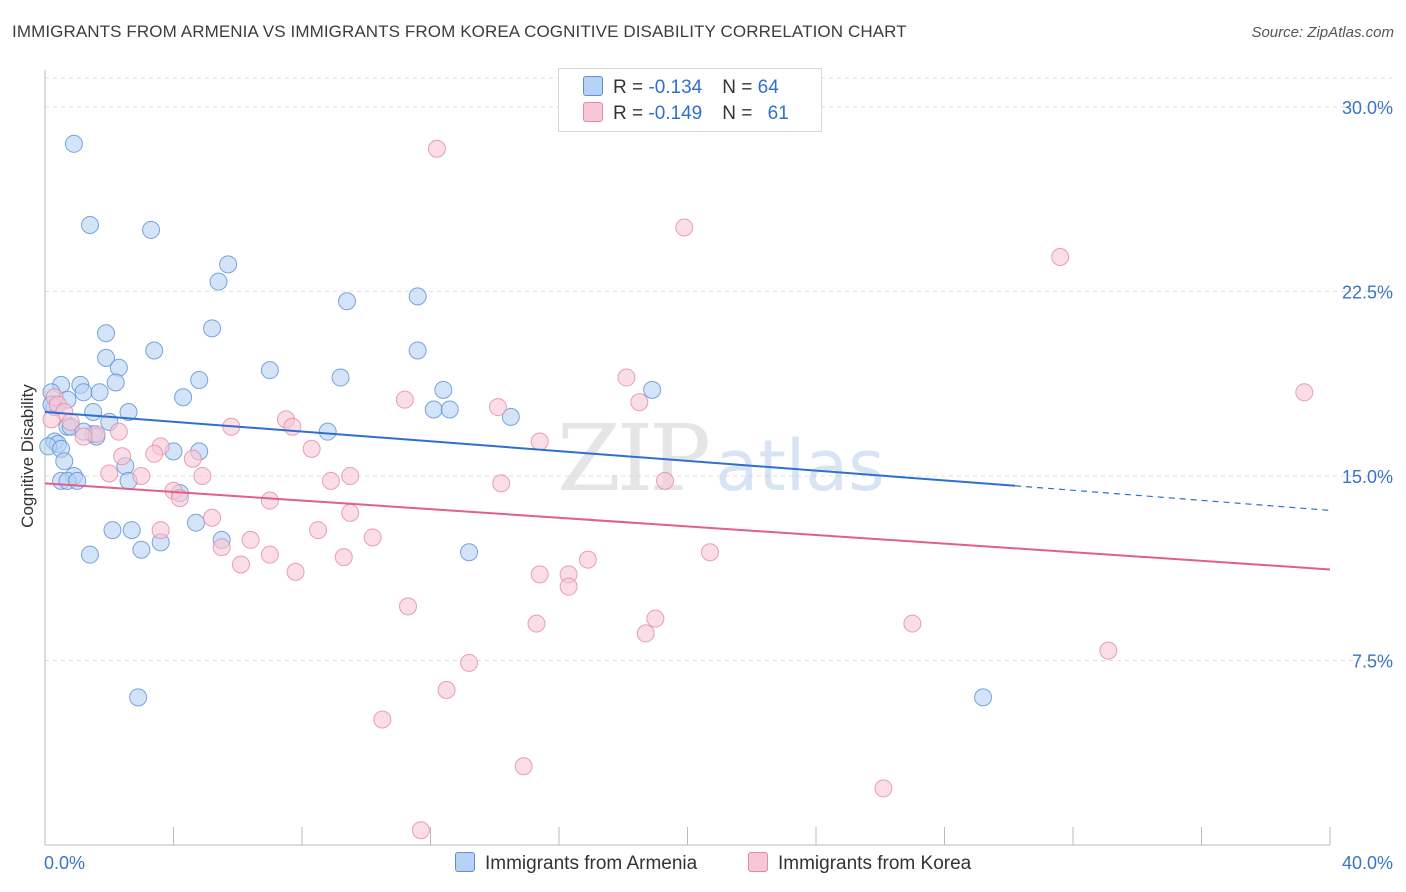  What do you see at coordinates (859, 863) in the screenshot?
I see `legend-item-korea: Immigrants from Korea` at bounding box center [859, 863].